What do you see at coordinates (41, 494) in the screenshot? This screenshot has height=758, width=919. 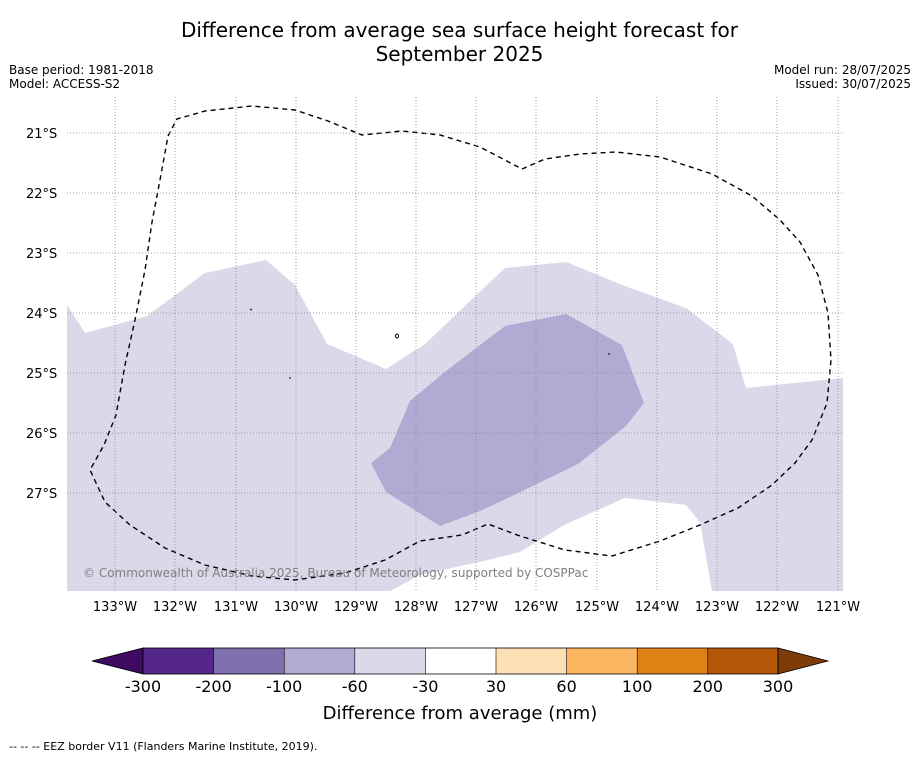 I see `lat-label: 27°S` at bounding box center [41, 494].